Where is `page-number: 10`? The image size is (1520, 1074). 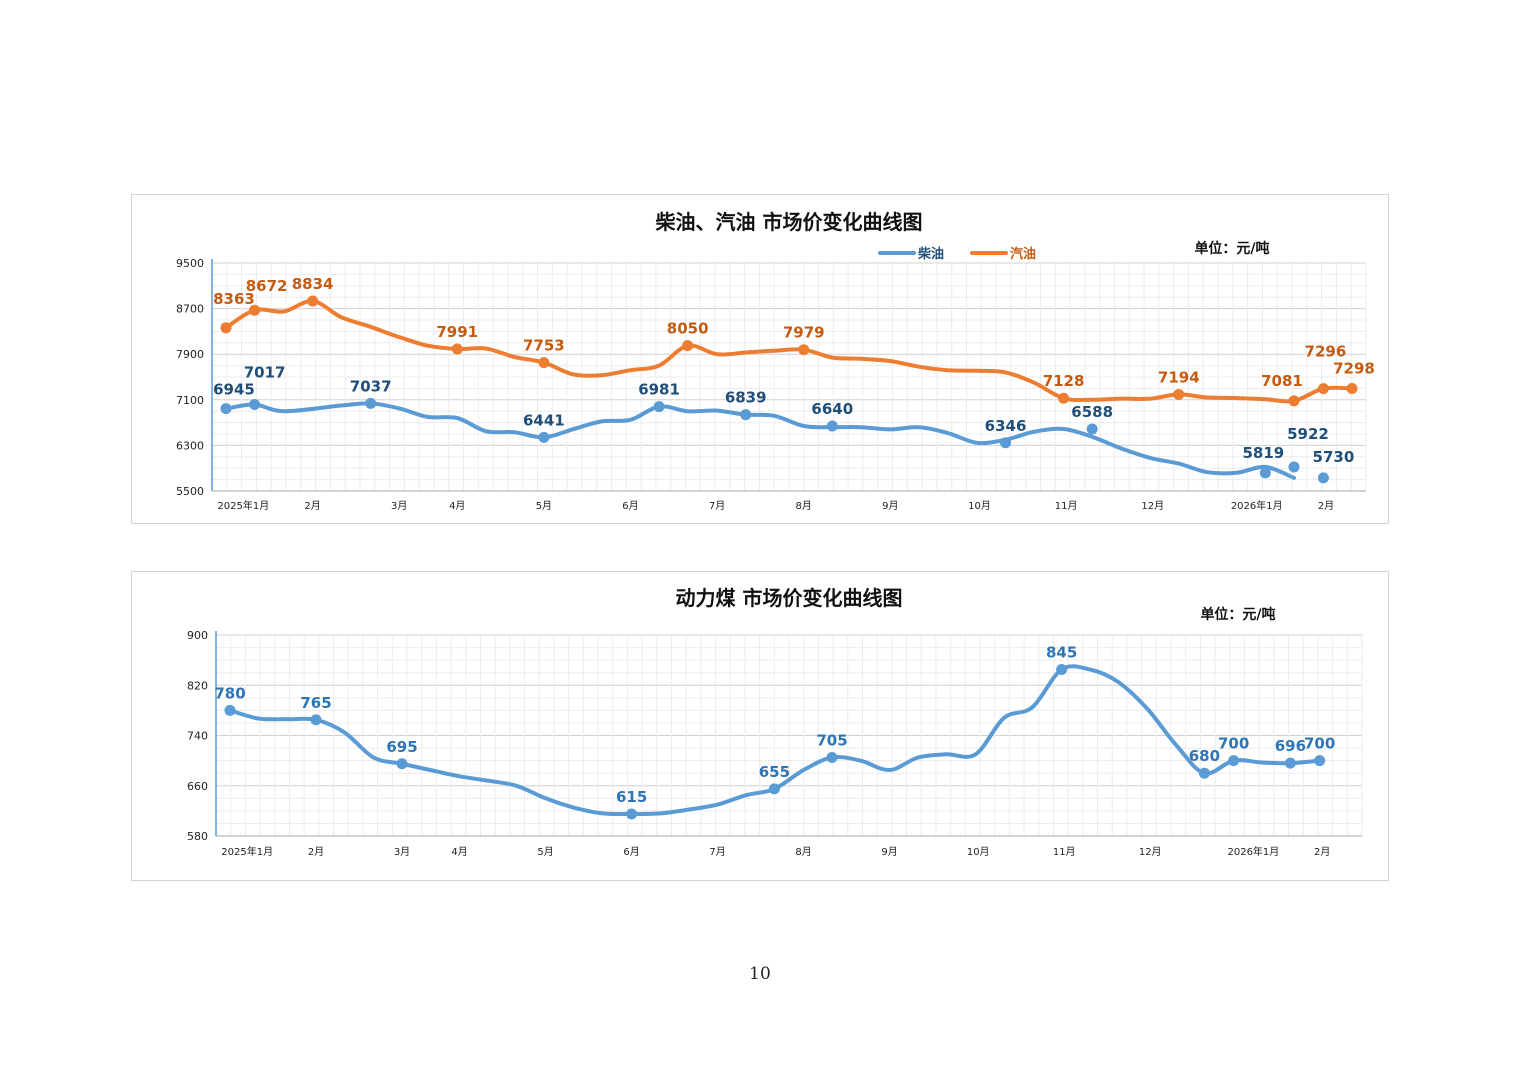 page-number: 10 is located at coordinates (760, 974).